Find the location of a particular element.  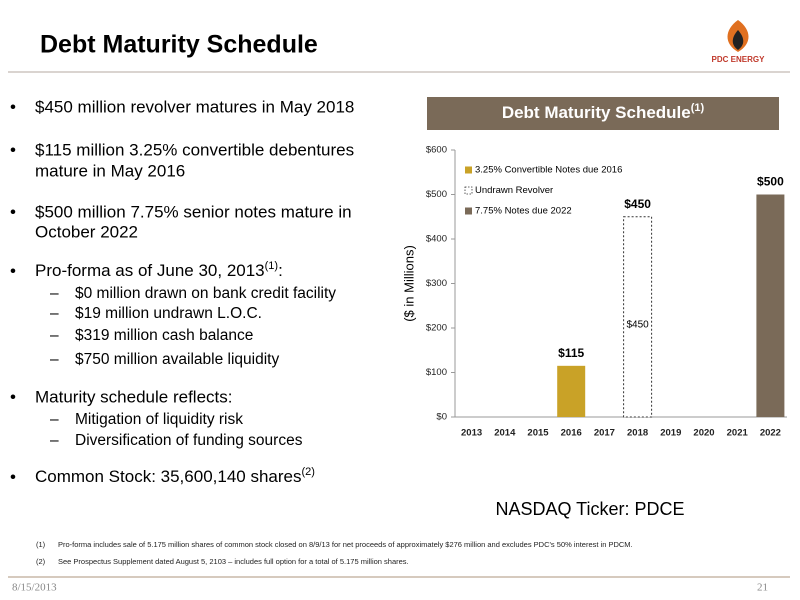

bullet: Maturity schedule reflects: is located at coordinates (133, 396).